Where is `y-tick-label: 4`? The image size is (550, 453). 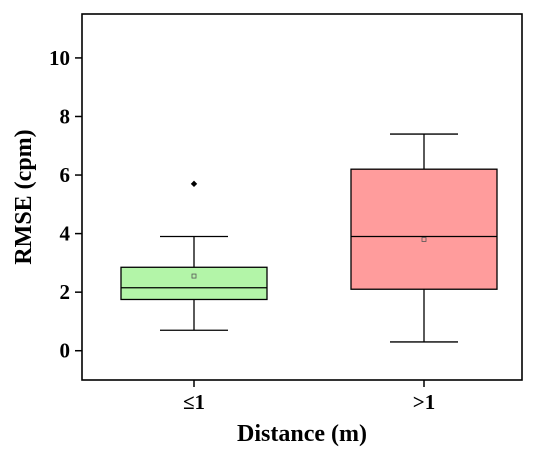 y-tick-label: 4 is located at coordinates (65, 234).